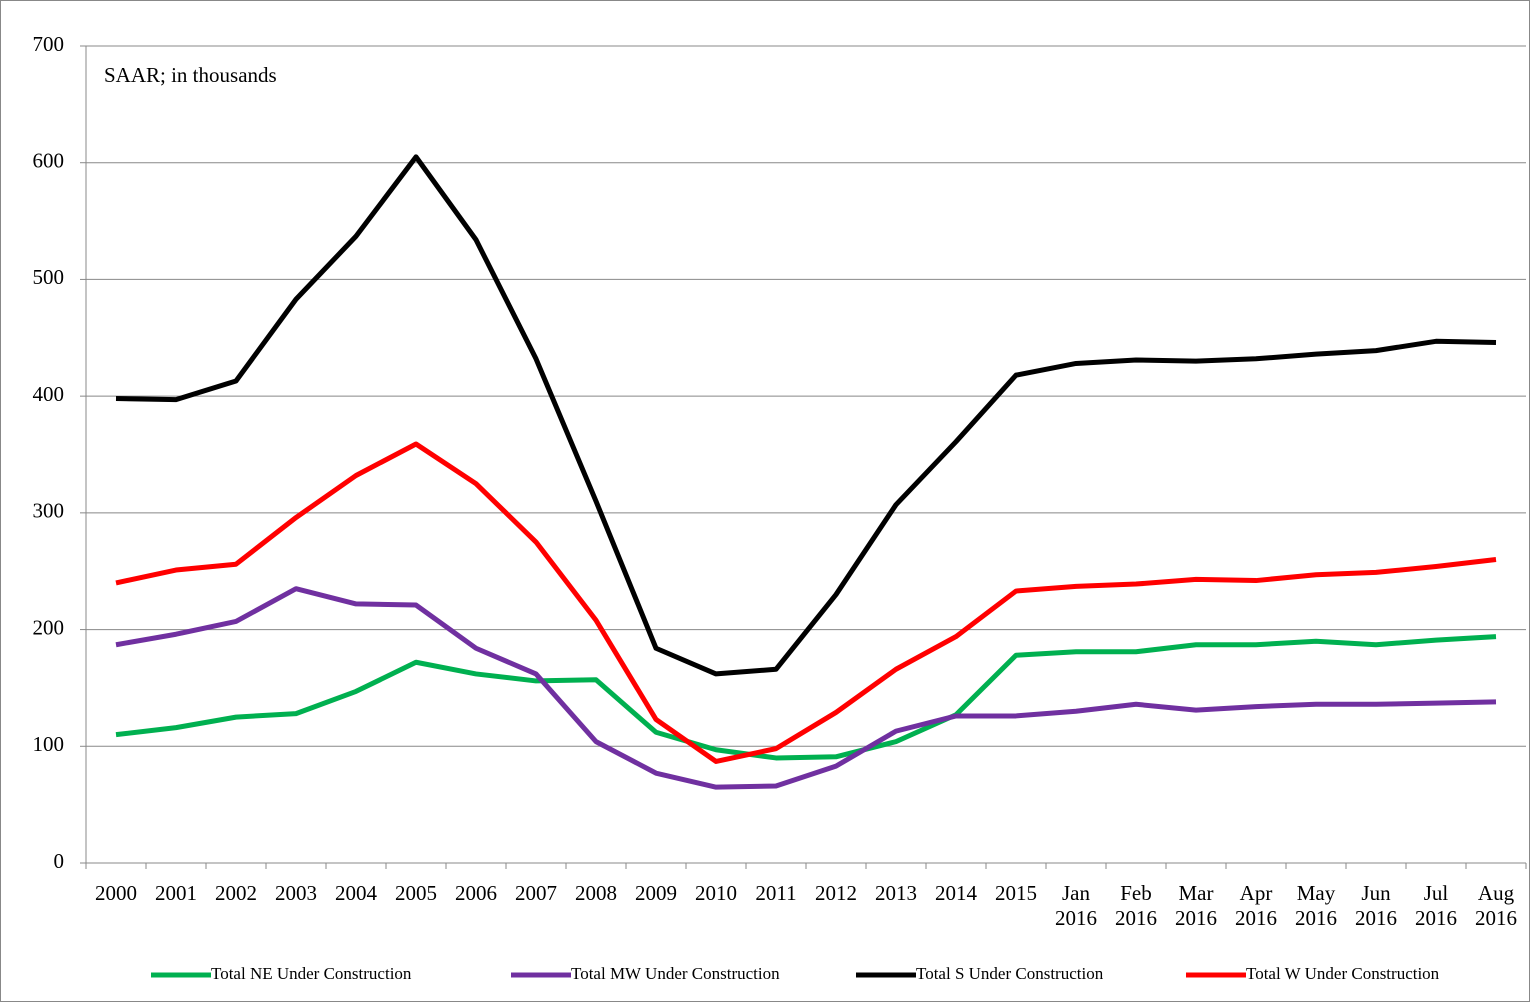  I want to click on y-tick-label: 300, so click(49, 511).